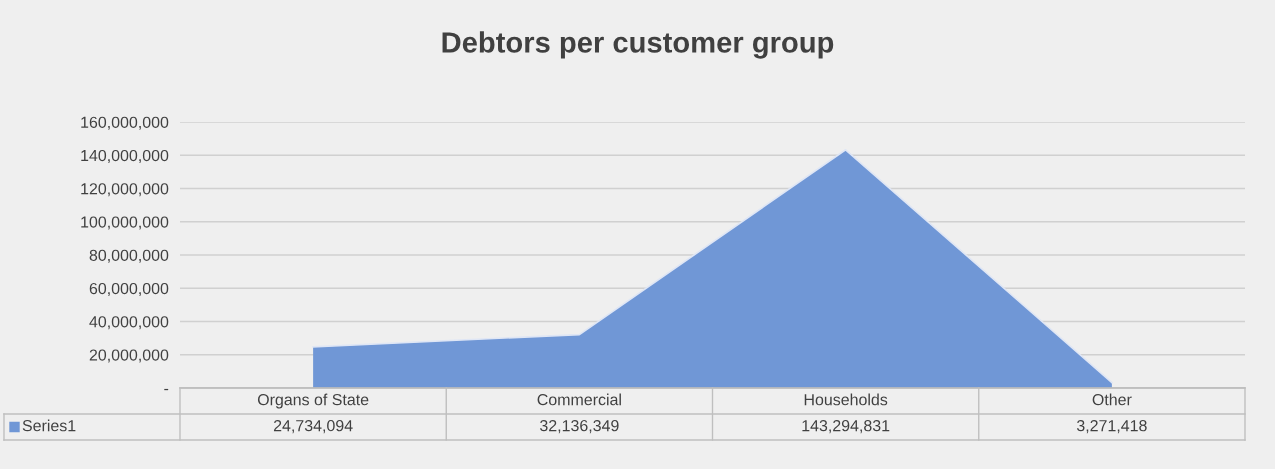 The image size is (1275, 469). What do you see at coordinates (129, 356) in the screenshot?
I see `y-tick-label: 20,000,000` at bounding box center [129, 356].